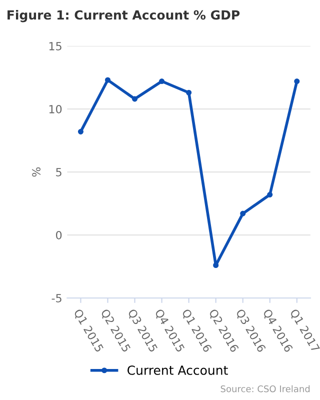  What do you see at coordinates (124, 16) in the screenshot?
I see `chart-title: Figure 1: Current Account % GDP` at bounding box center [124, 16].